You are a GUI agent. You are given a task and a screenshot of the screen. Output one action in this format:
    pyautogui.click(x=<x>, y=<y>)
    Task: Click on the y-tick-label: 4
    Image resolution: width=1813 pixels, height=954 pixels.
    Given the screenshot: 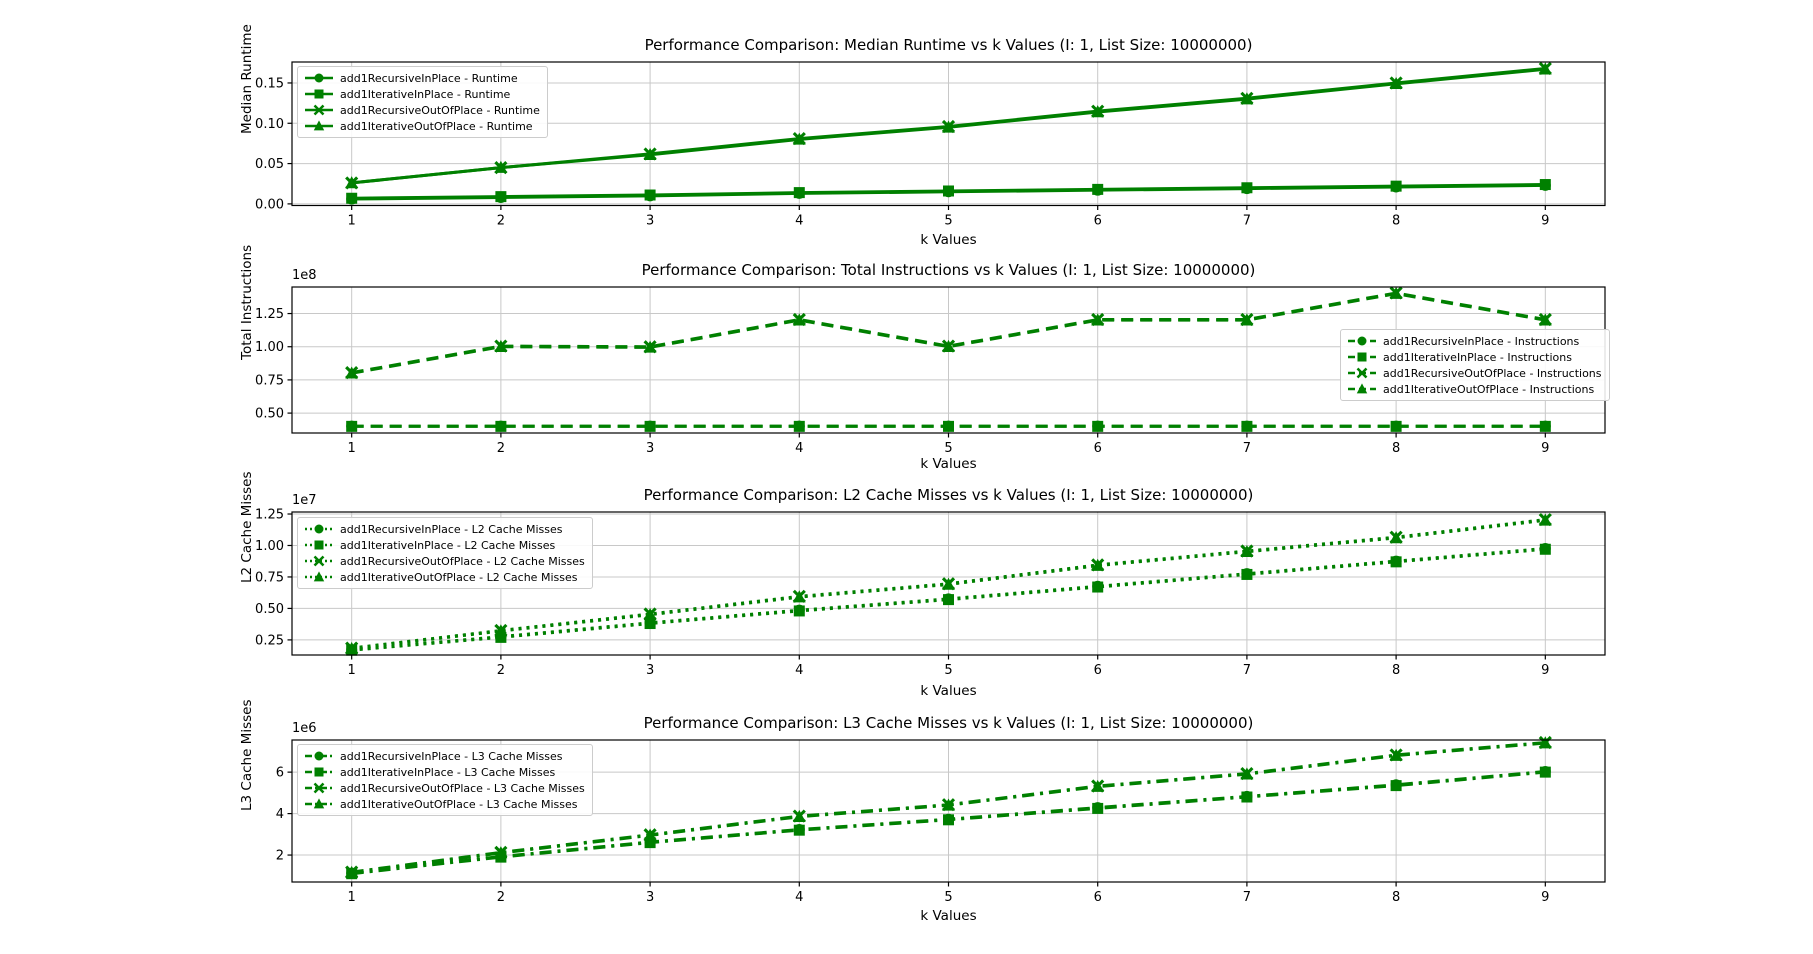 What is the action you would take?
    pyautogui.click(x=280, y=814)
    